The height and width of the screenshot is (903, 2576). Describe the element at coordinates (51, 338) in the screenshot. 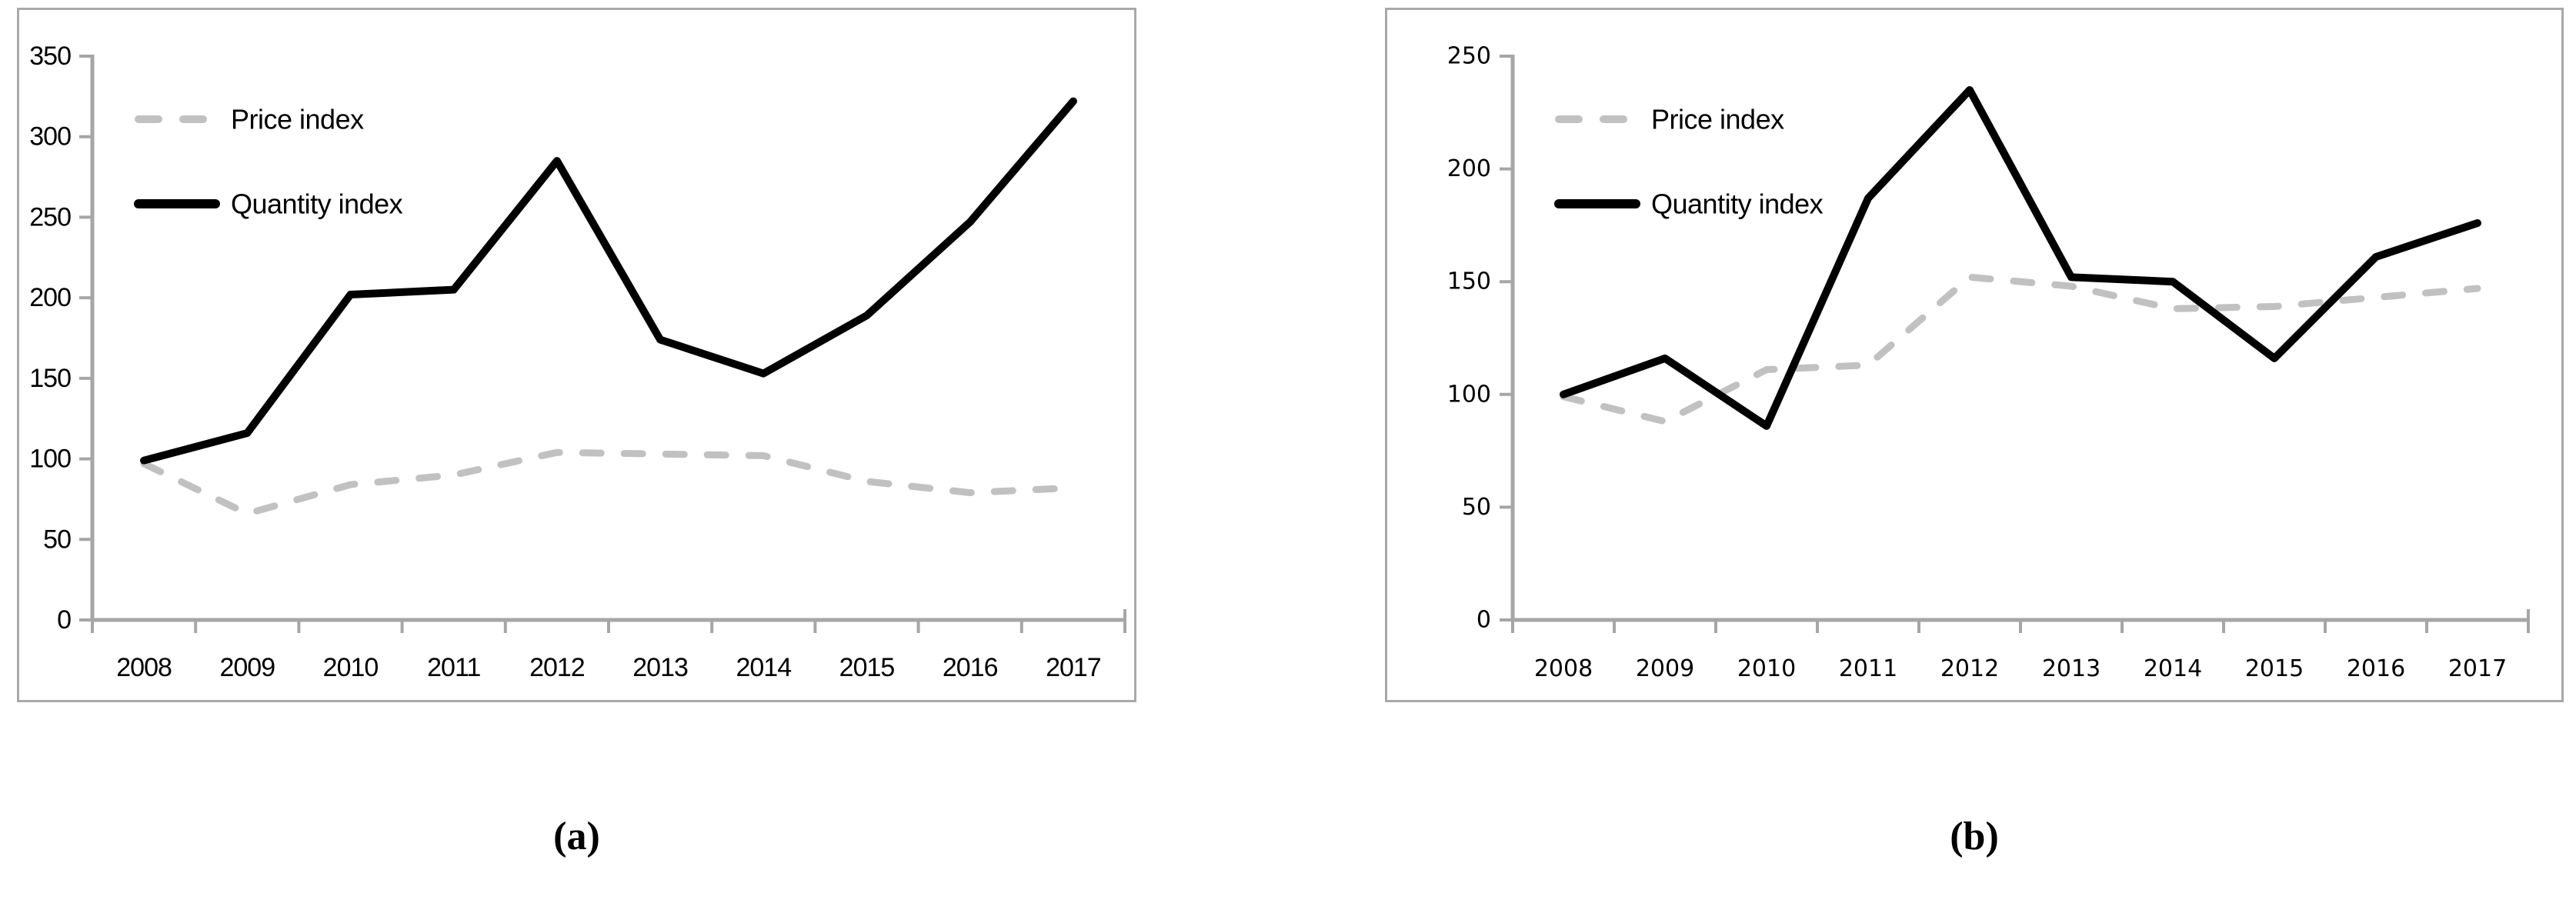

I see `y-tick-labels: 0 50 100 150 200 250 300 350` at that location.